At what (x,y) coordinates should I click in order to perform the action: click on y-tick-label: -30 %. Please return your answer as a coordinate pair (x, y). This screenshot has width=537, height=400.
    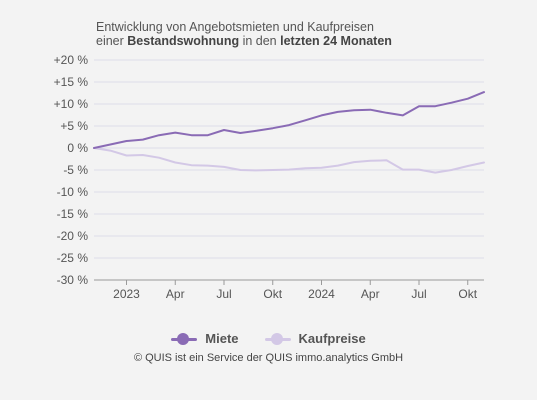
    Looking at the image, I should click on (73, 280).